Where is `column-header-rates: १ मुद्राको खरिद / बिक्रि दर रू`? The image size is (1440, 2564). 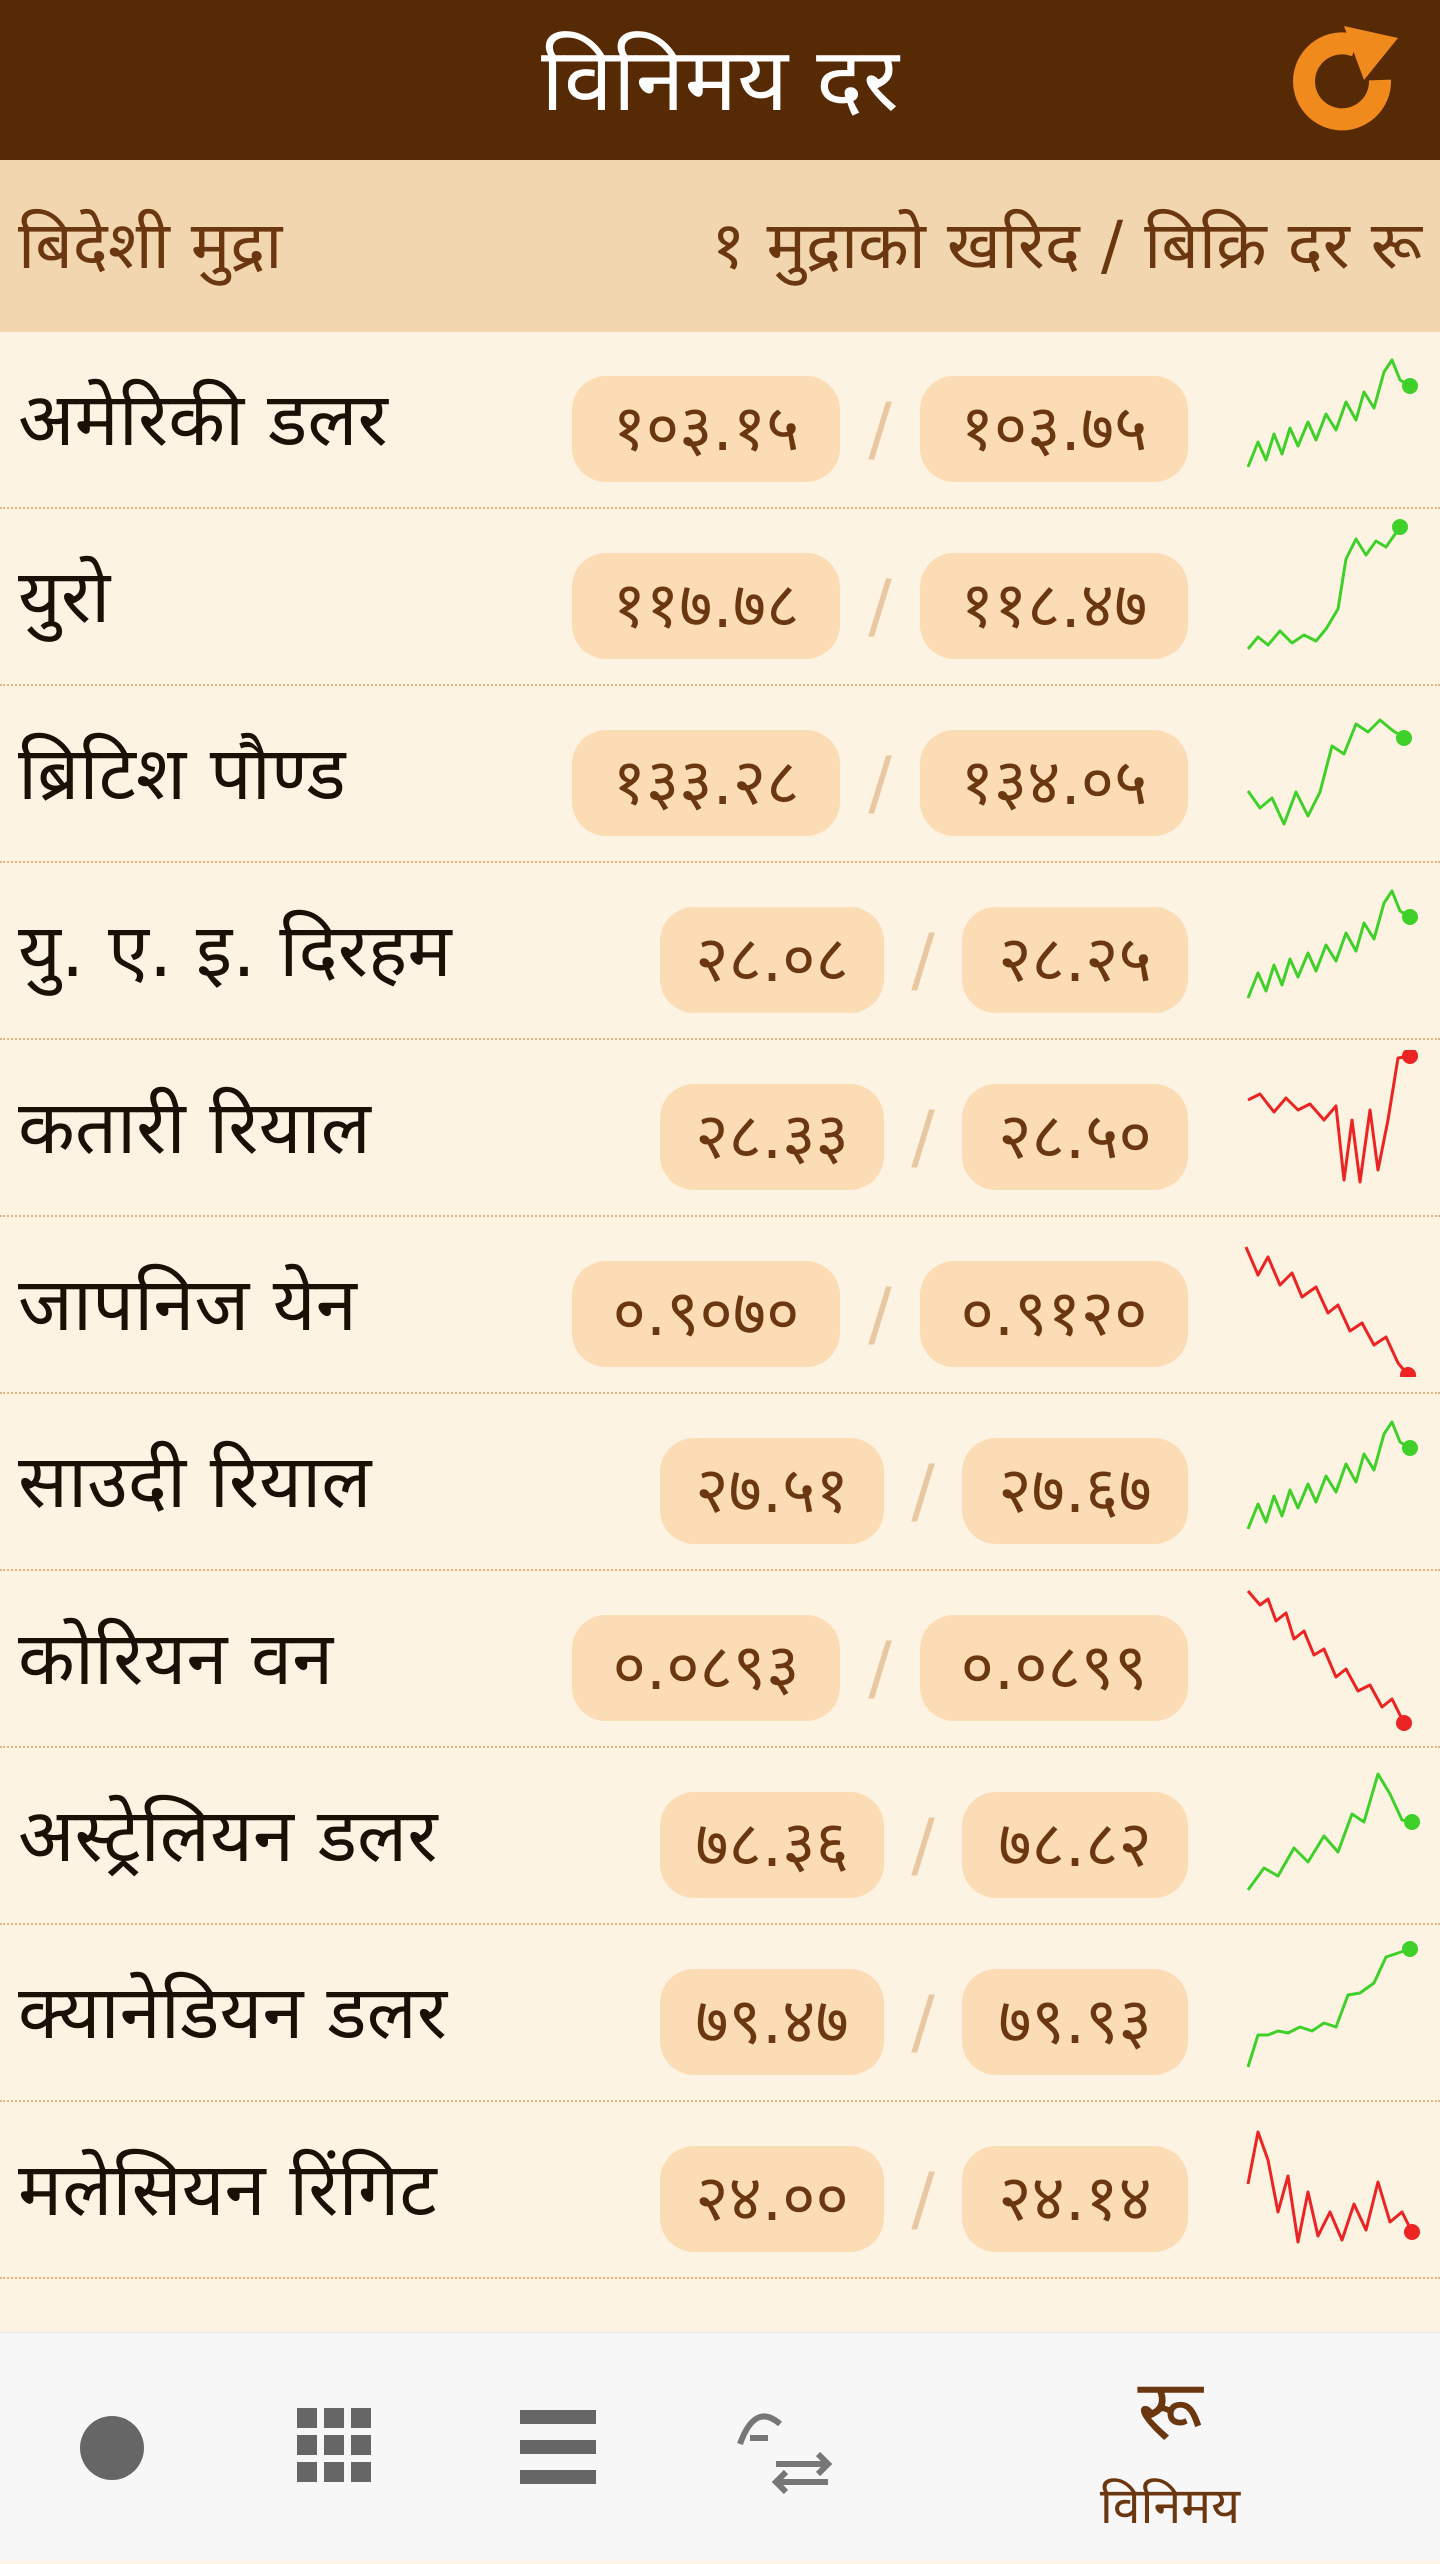 column-header-rates: १ मुद्राको खरिद / बिक्रि दर रू is located at coordinates (1066, 245).